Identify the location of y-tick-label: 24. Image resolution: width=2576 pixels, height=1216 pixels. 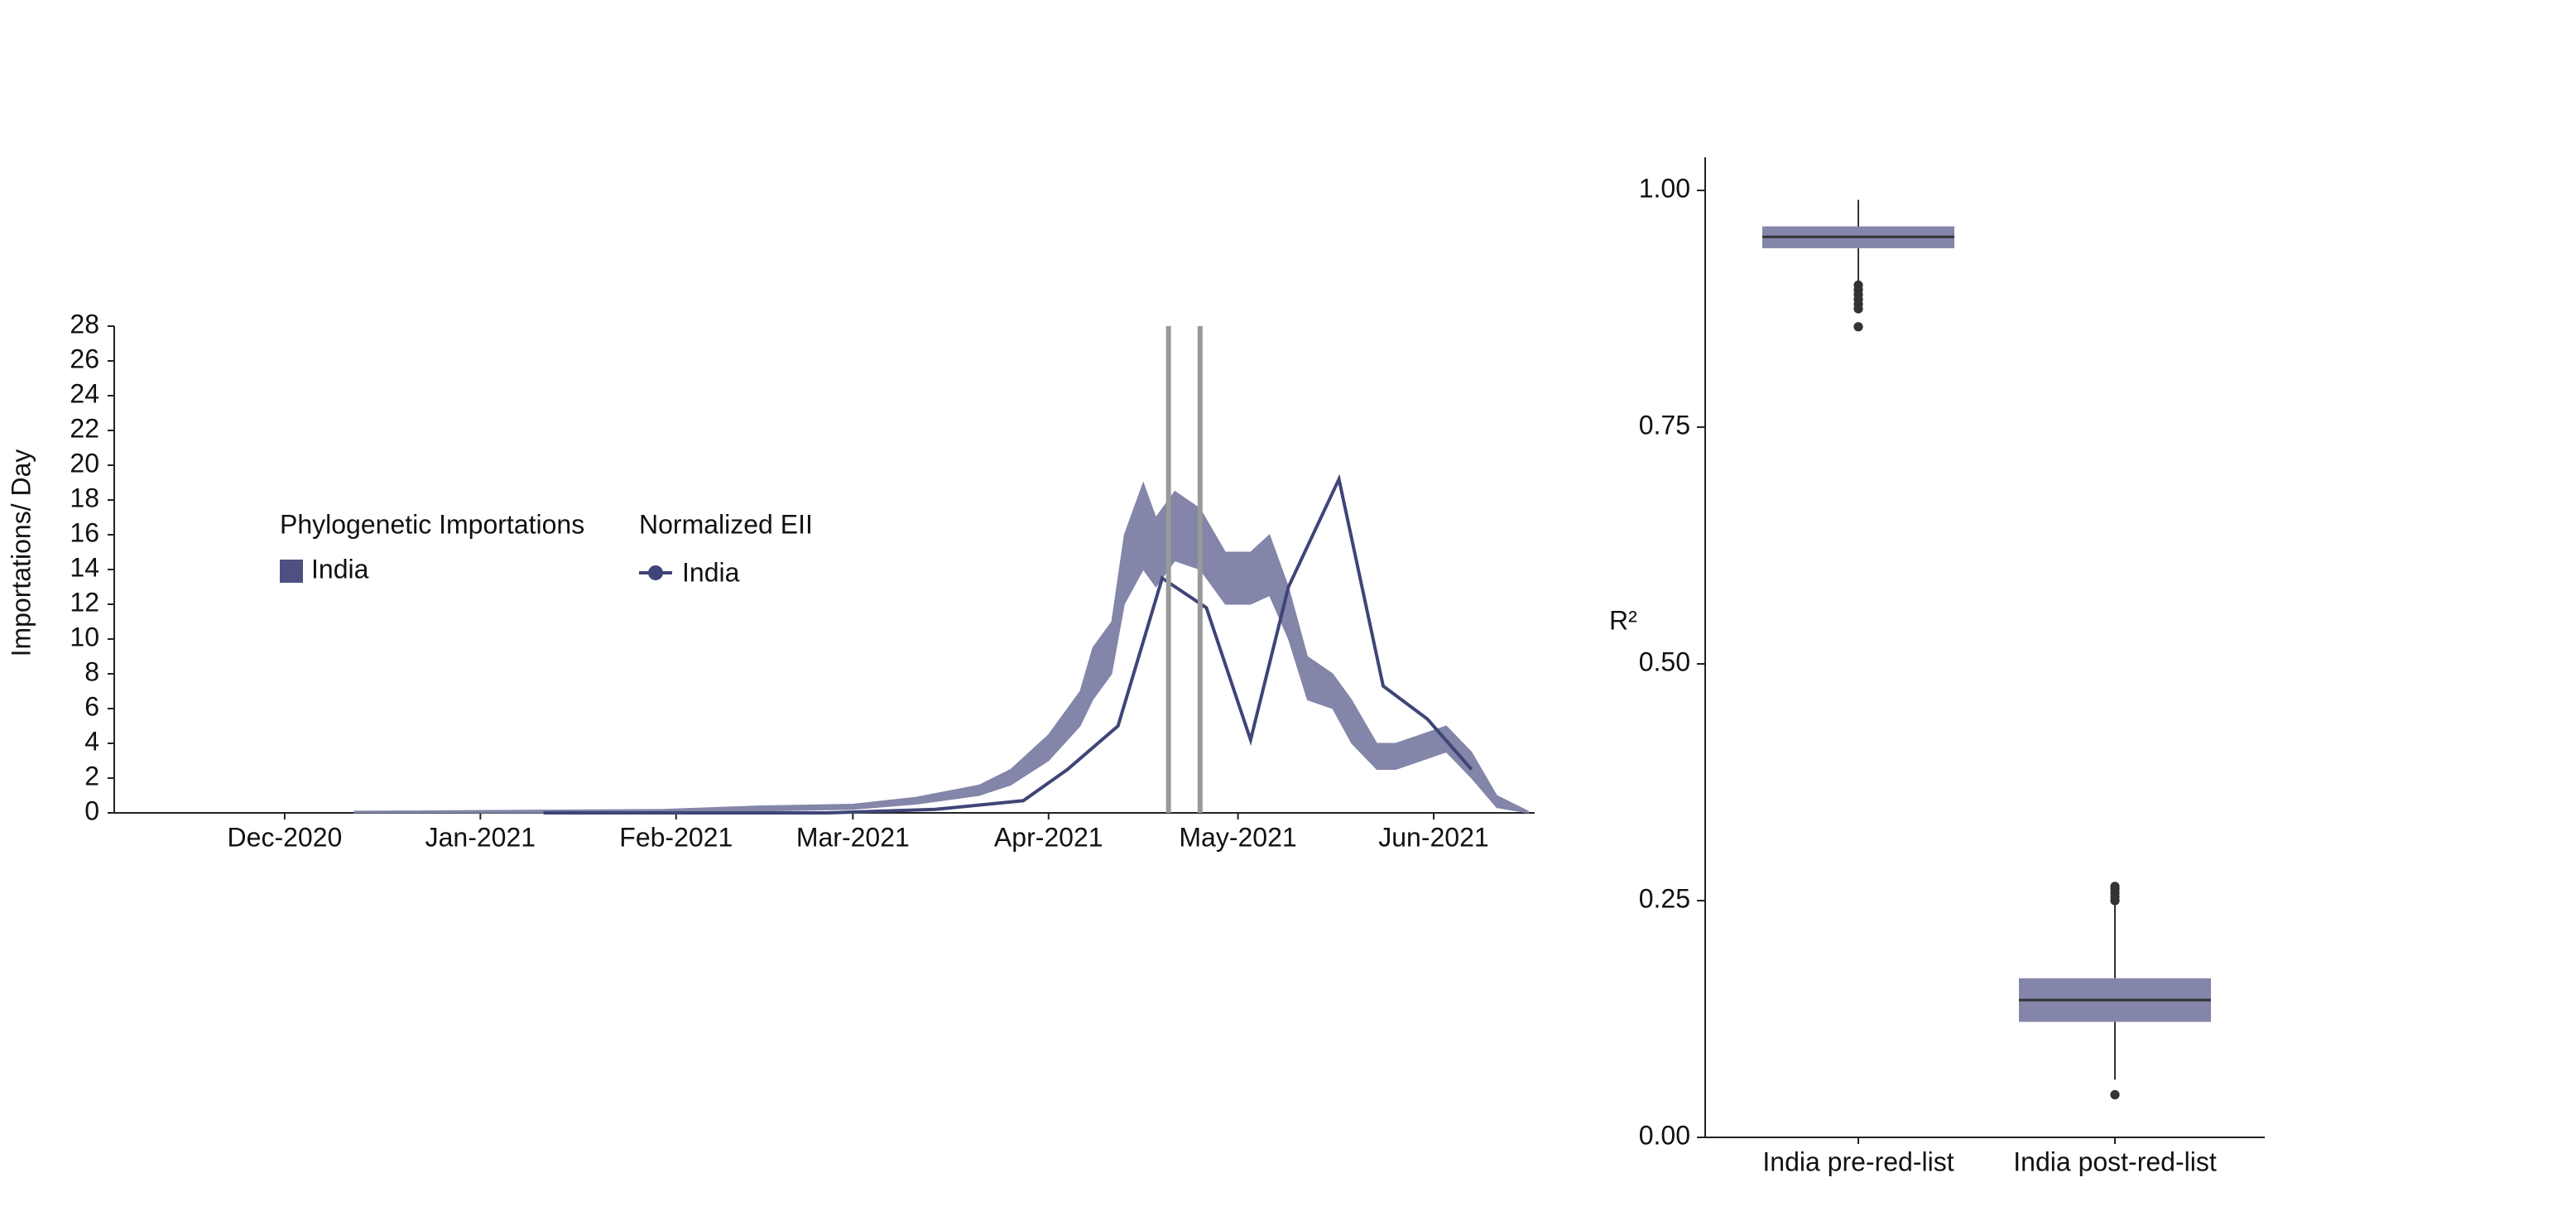
(84, 393).